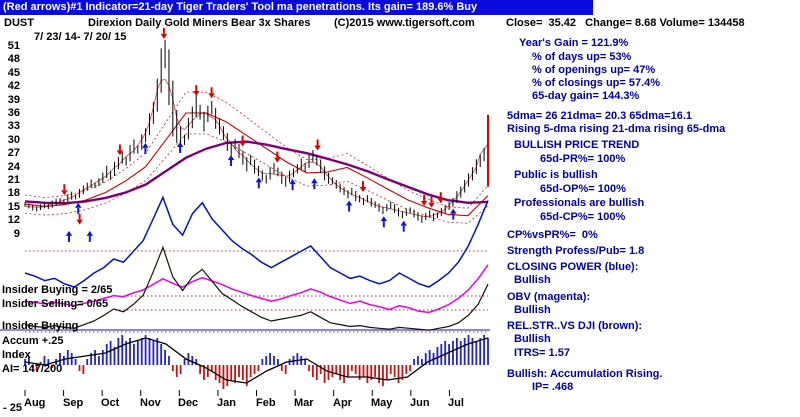 Image resolution: width=800 pixels, height=417 pixels. I want to click on price-tick-label: 18, so click(13, 193).